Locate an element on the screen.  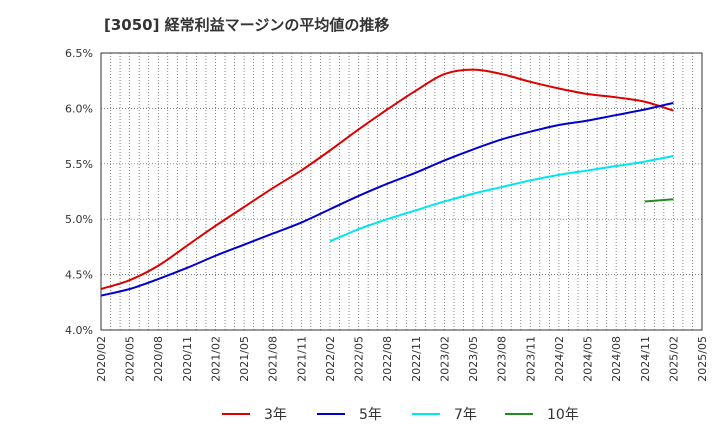
legend-label: 7年 is located at coordinates (465, 415).